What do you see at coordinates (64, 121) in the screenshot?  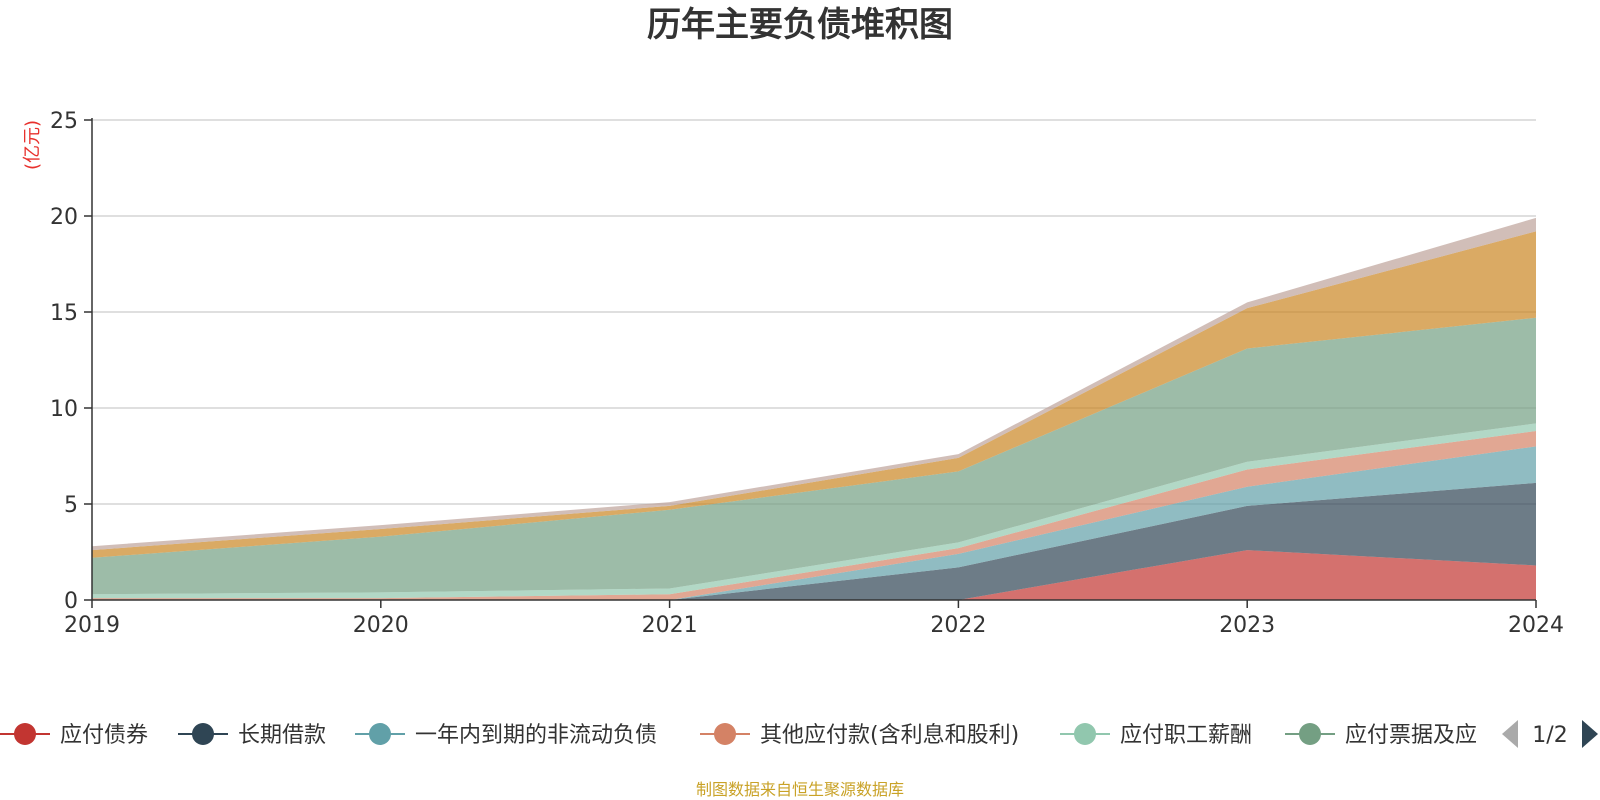 I see `y-tick-label: 25` at bounding box center [64, 121].